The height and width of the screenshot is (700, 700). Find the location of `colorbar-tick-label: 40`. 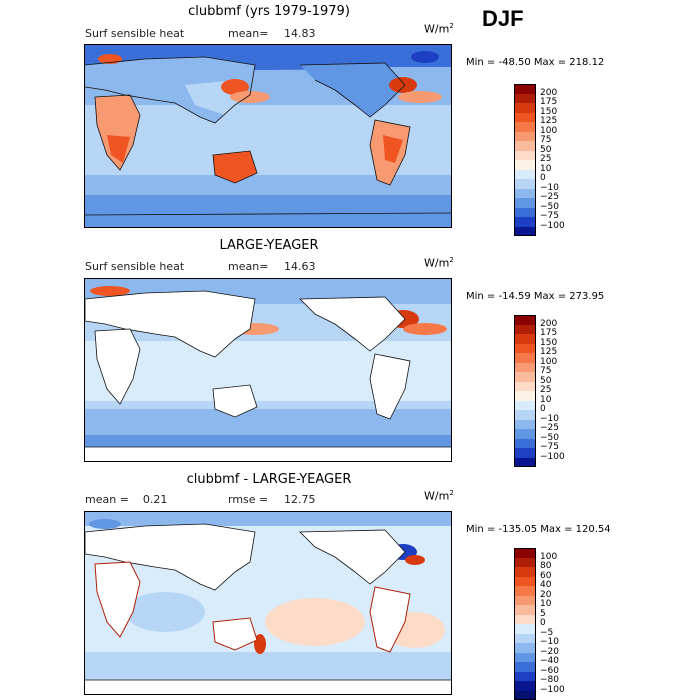

colorbar-tick-label: 40 is located at coordinates (546, 585).